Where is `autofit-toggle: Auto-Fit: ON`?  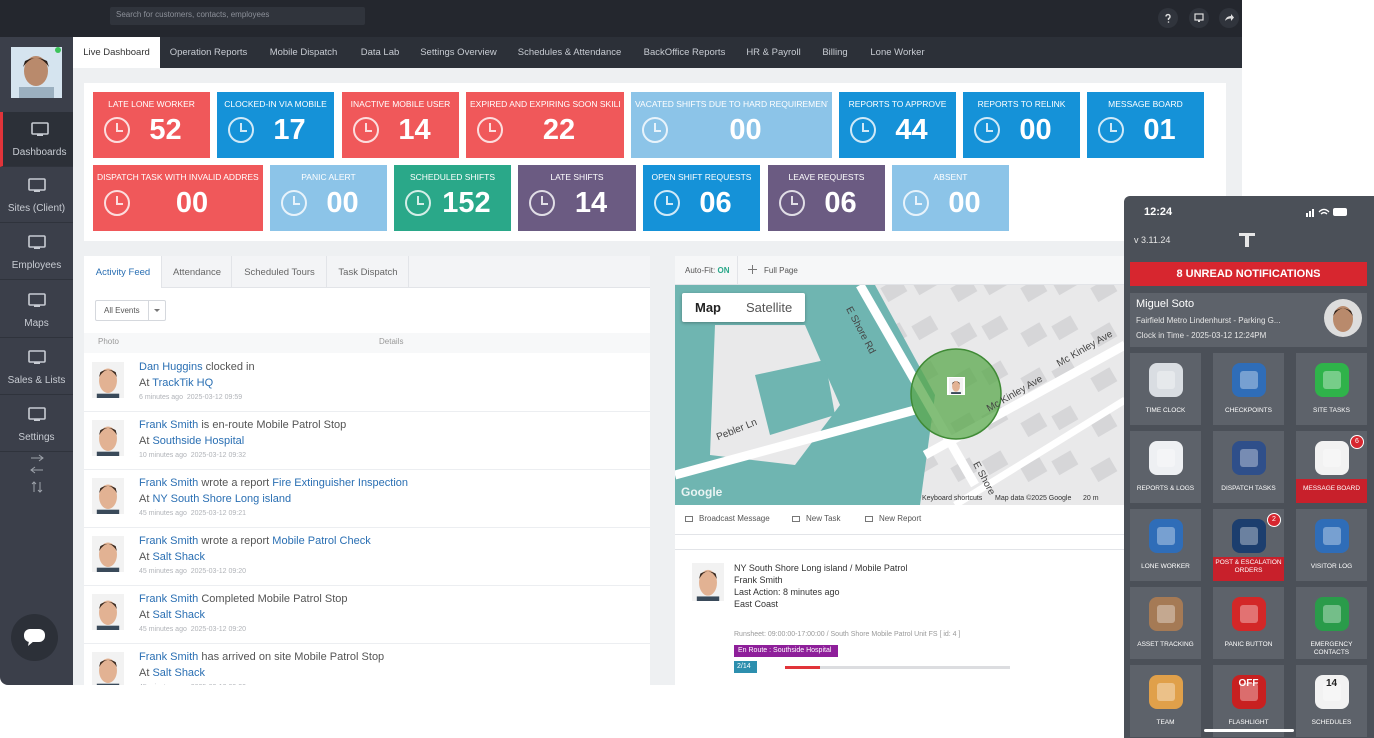 autofit-toggle: Auto-Fit: ON is located at coordinates (707, 270).